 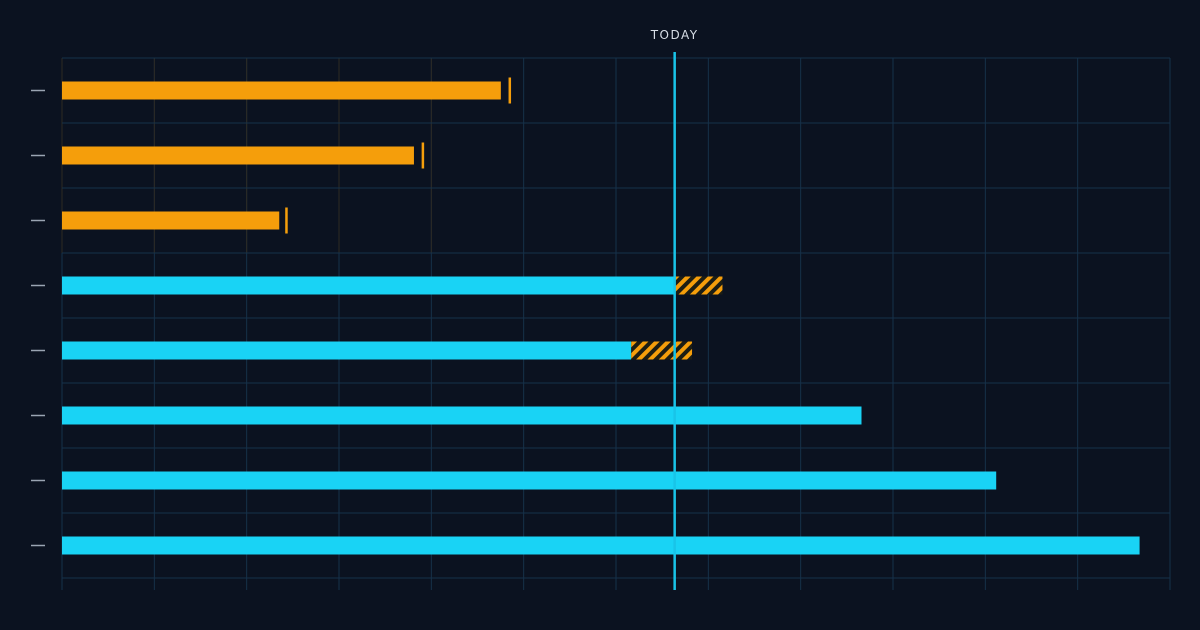 I want to click on today-label: TODAY, so click(x=674, y=35).